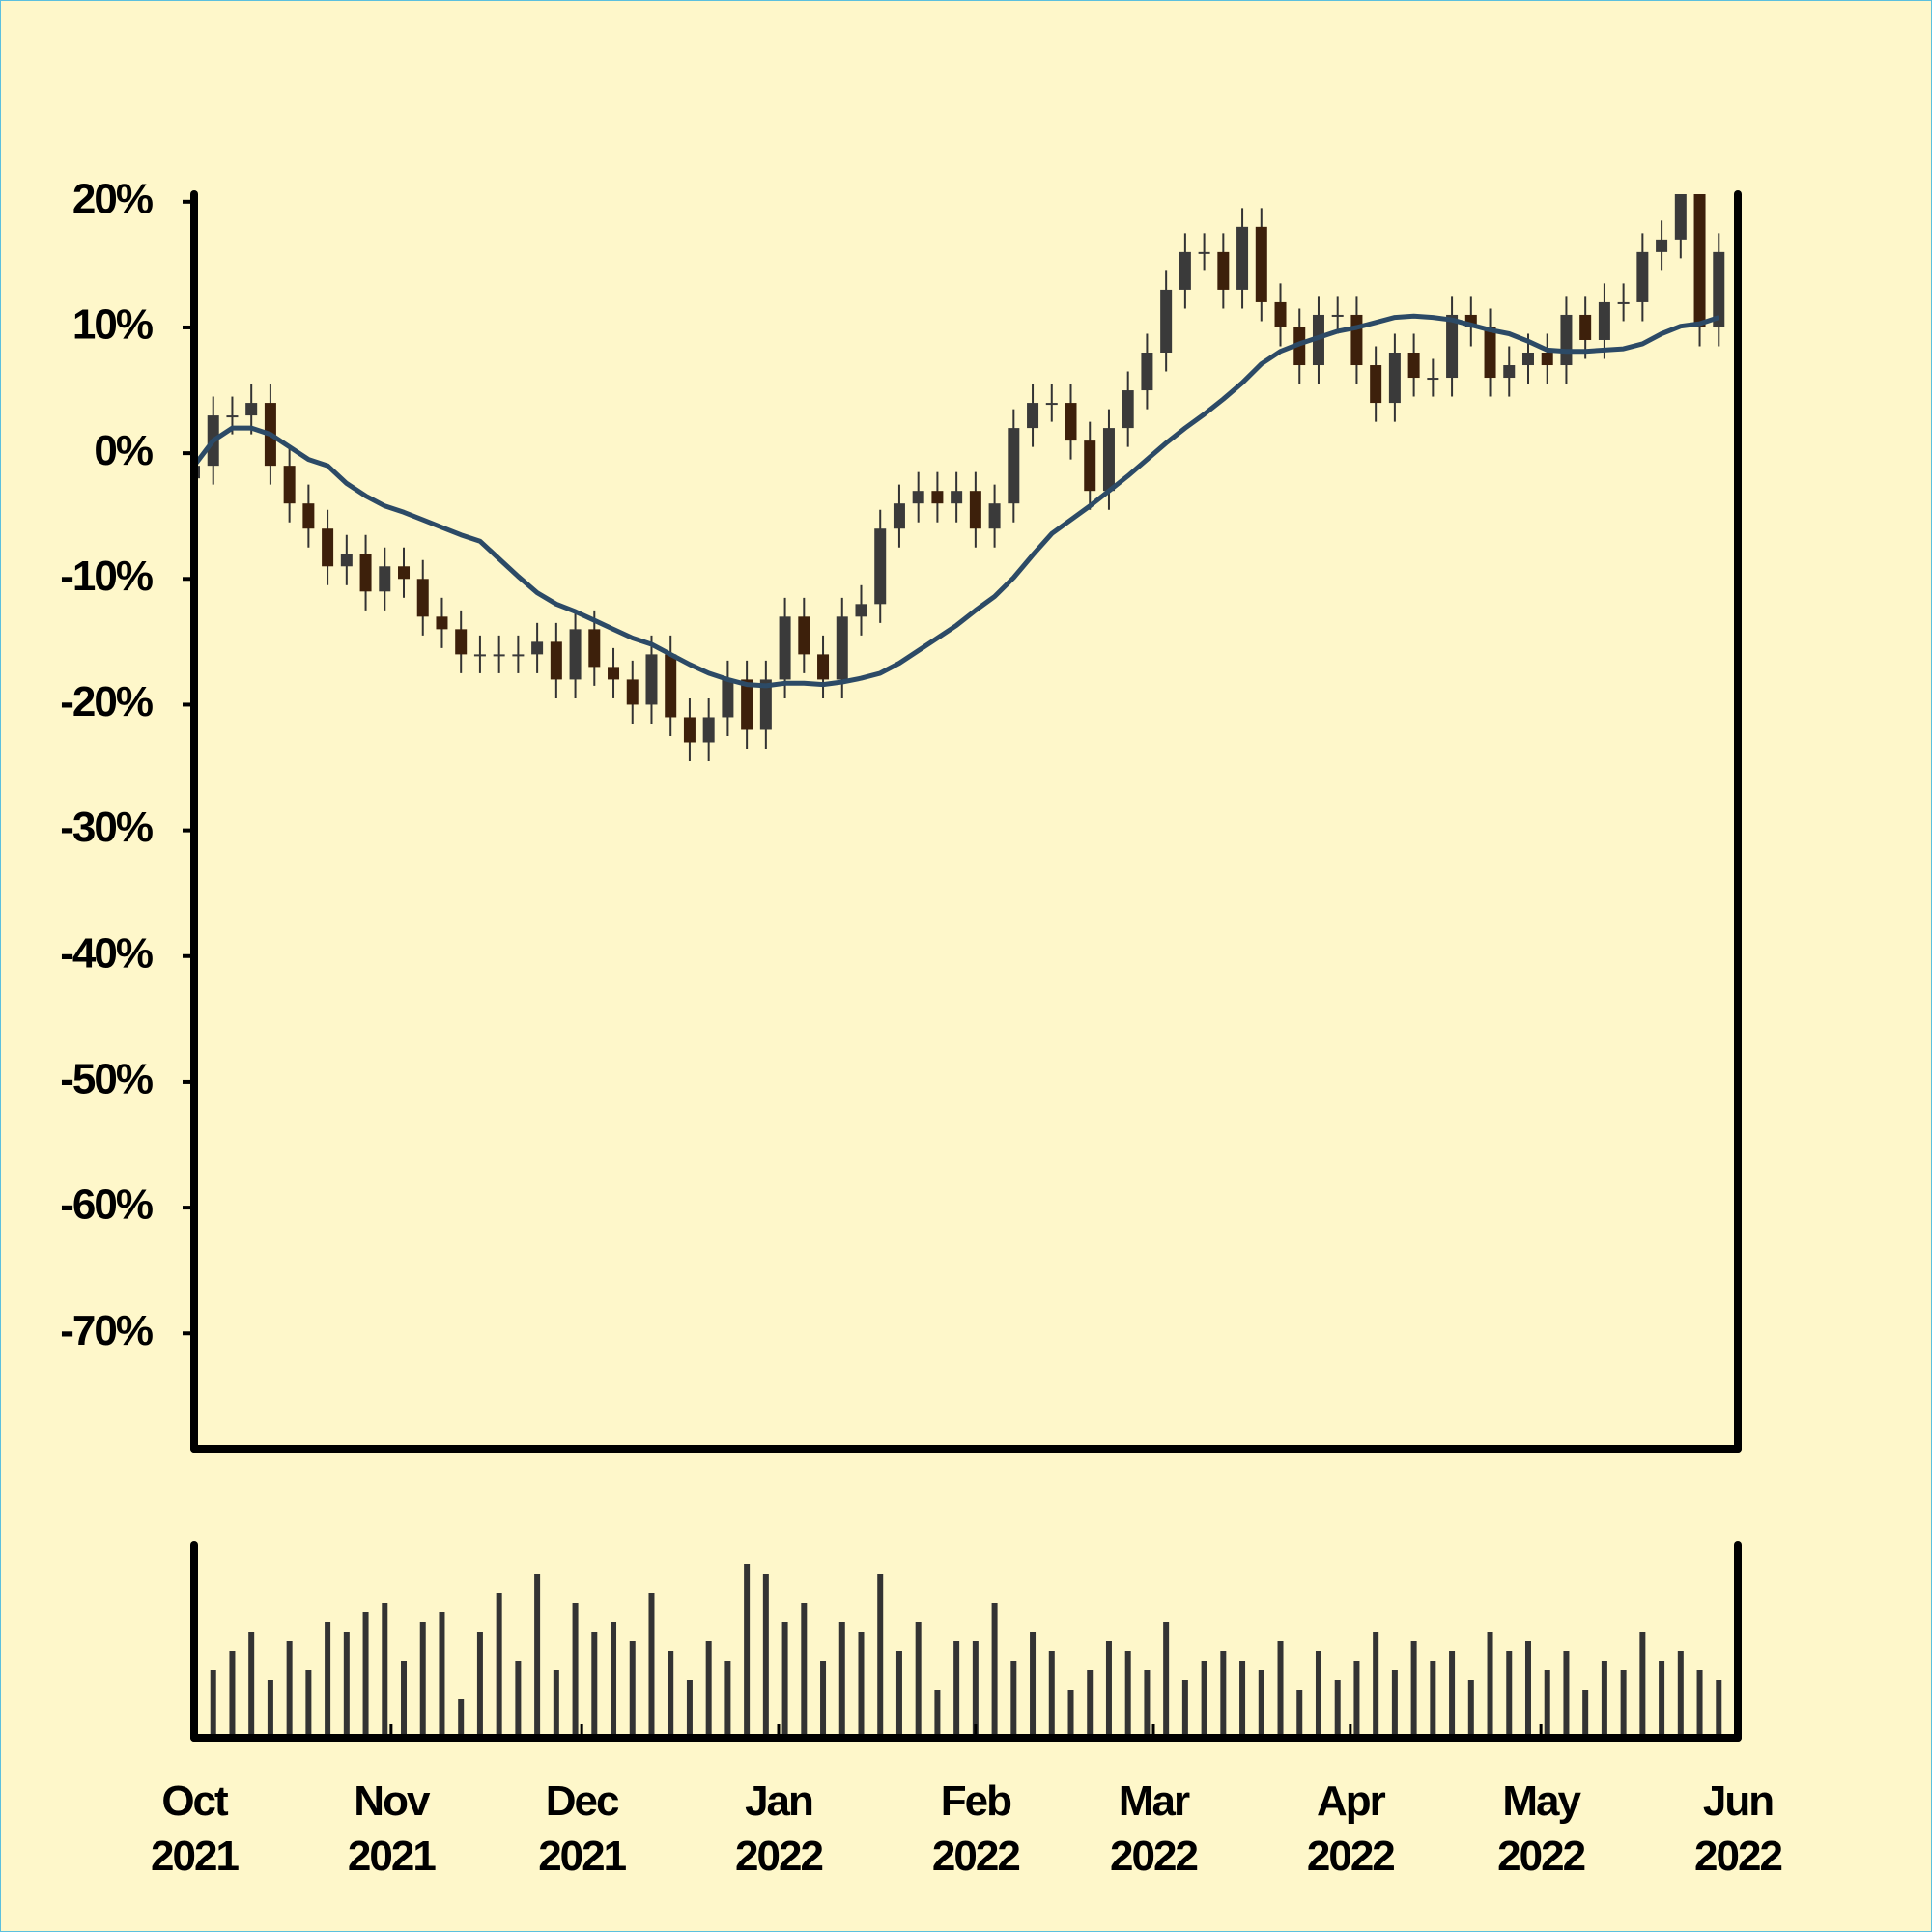  What do you see at coordinates (392, 1828) in the screenshot?
I see `x-tick-label: Nov 2021` at bounding box center [392, 1828].